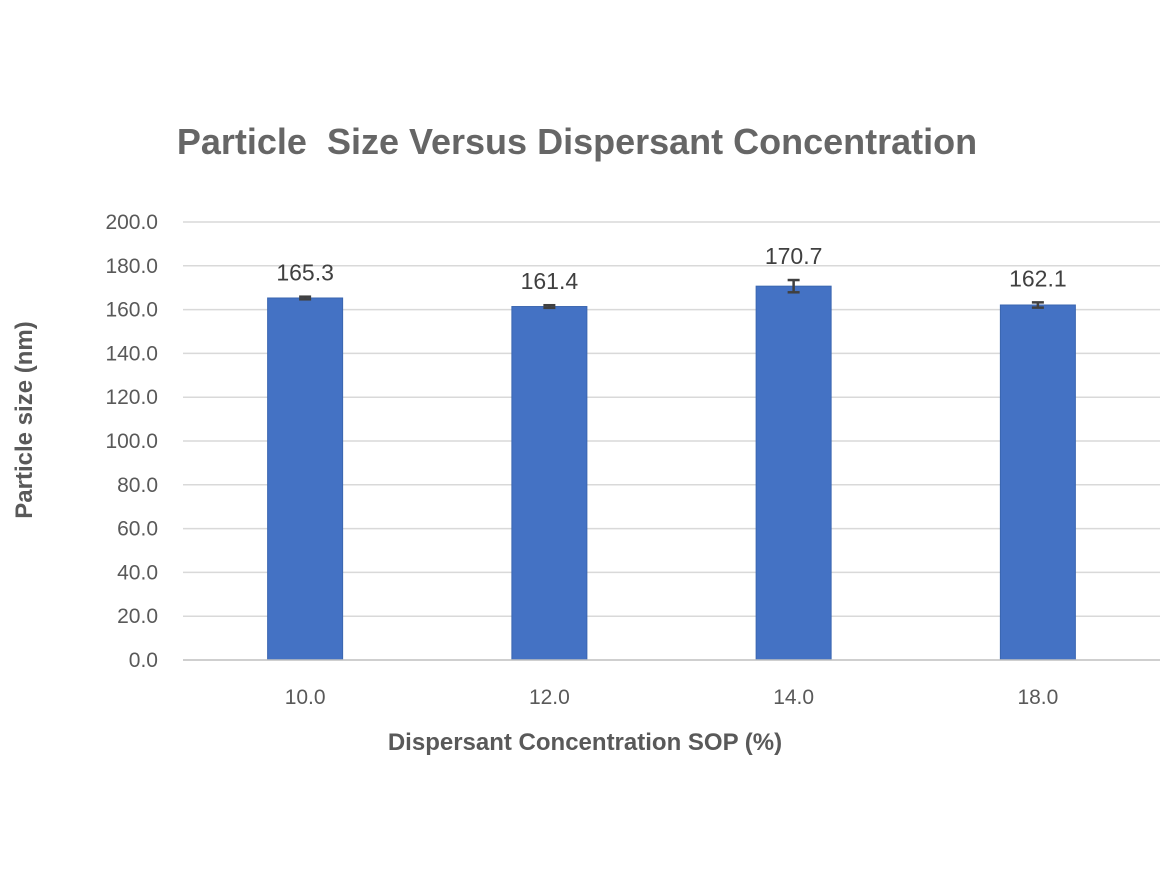 This screenshot has width=1170, height=878. What do you see at coordinates (1038, 278) in the screenshot?
I see `data-label: 162.1` at bounding box center [1038, 278].